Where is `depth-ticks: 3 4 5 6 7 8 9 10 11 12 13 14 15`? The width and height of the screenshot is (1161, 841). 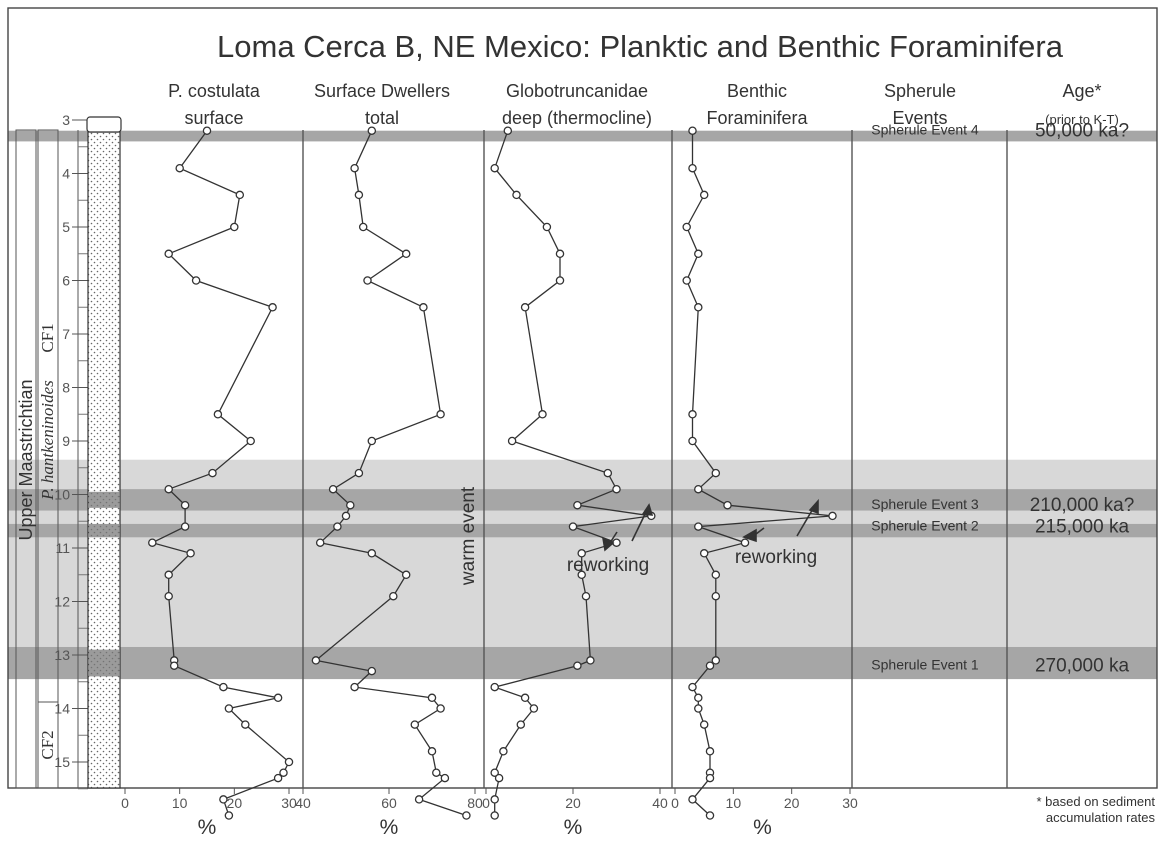
depth-ticks: 3 4 5 6 7 8 9 10 11 12 13 14 15 is located at coordinates (71, 451).